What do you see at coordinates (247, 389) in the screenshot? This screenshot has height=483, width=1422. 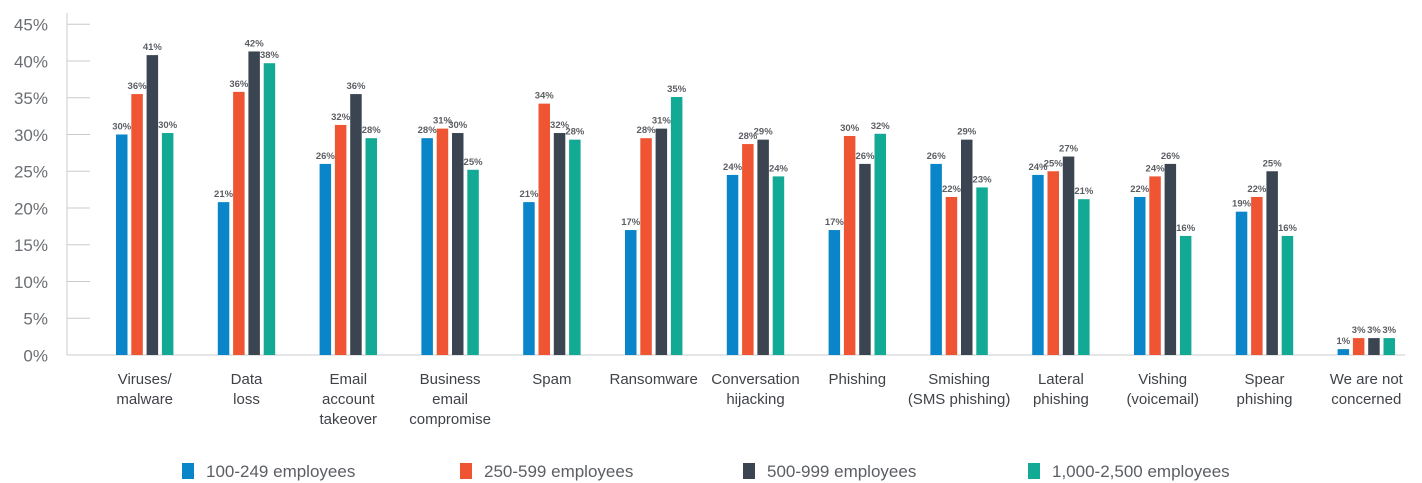 I see `x-tick-label: Data loss` at bounding box center [247, 389].